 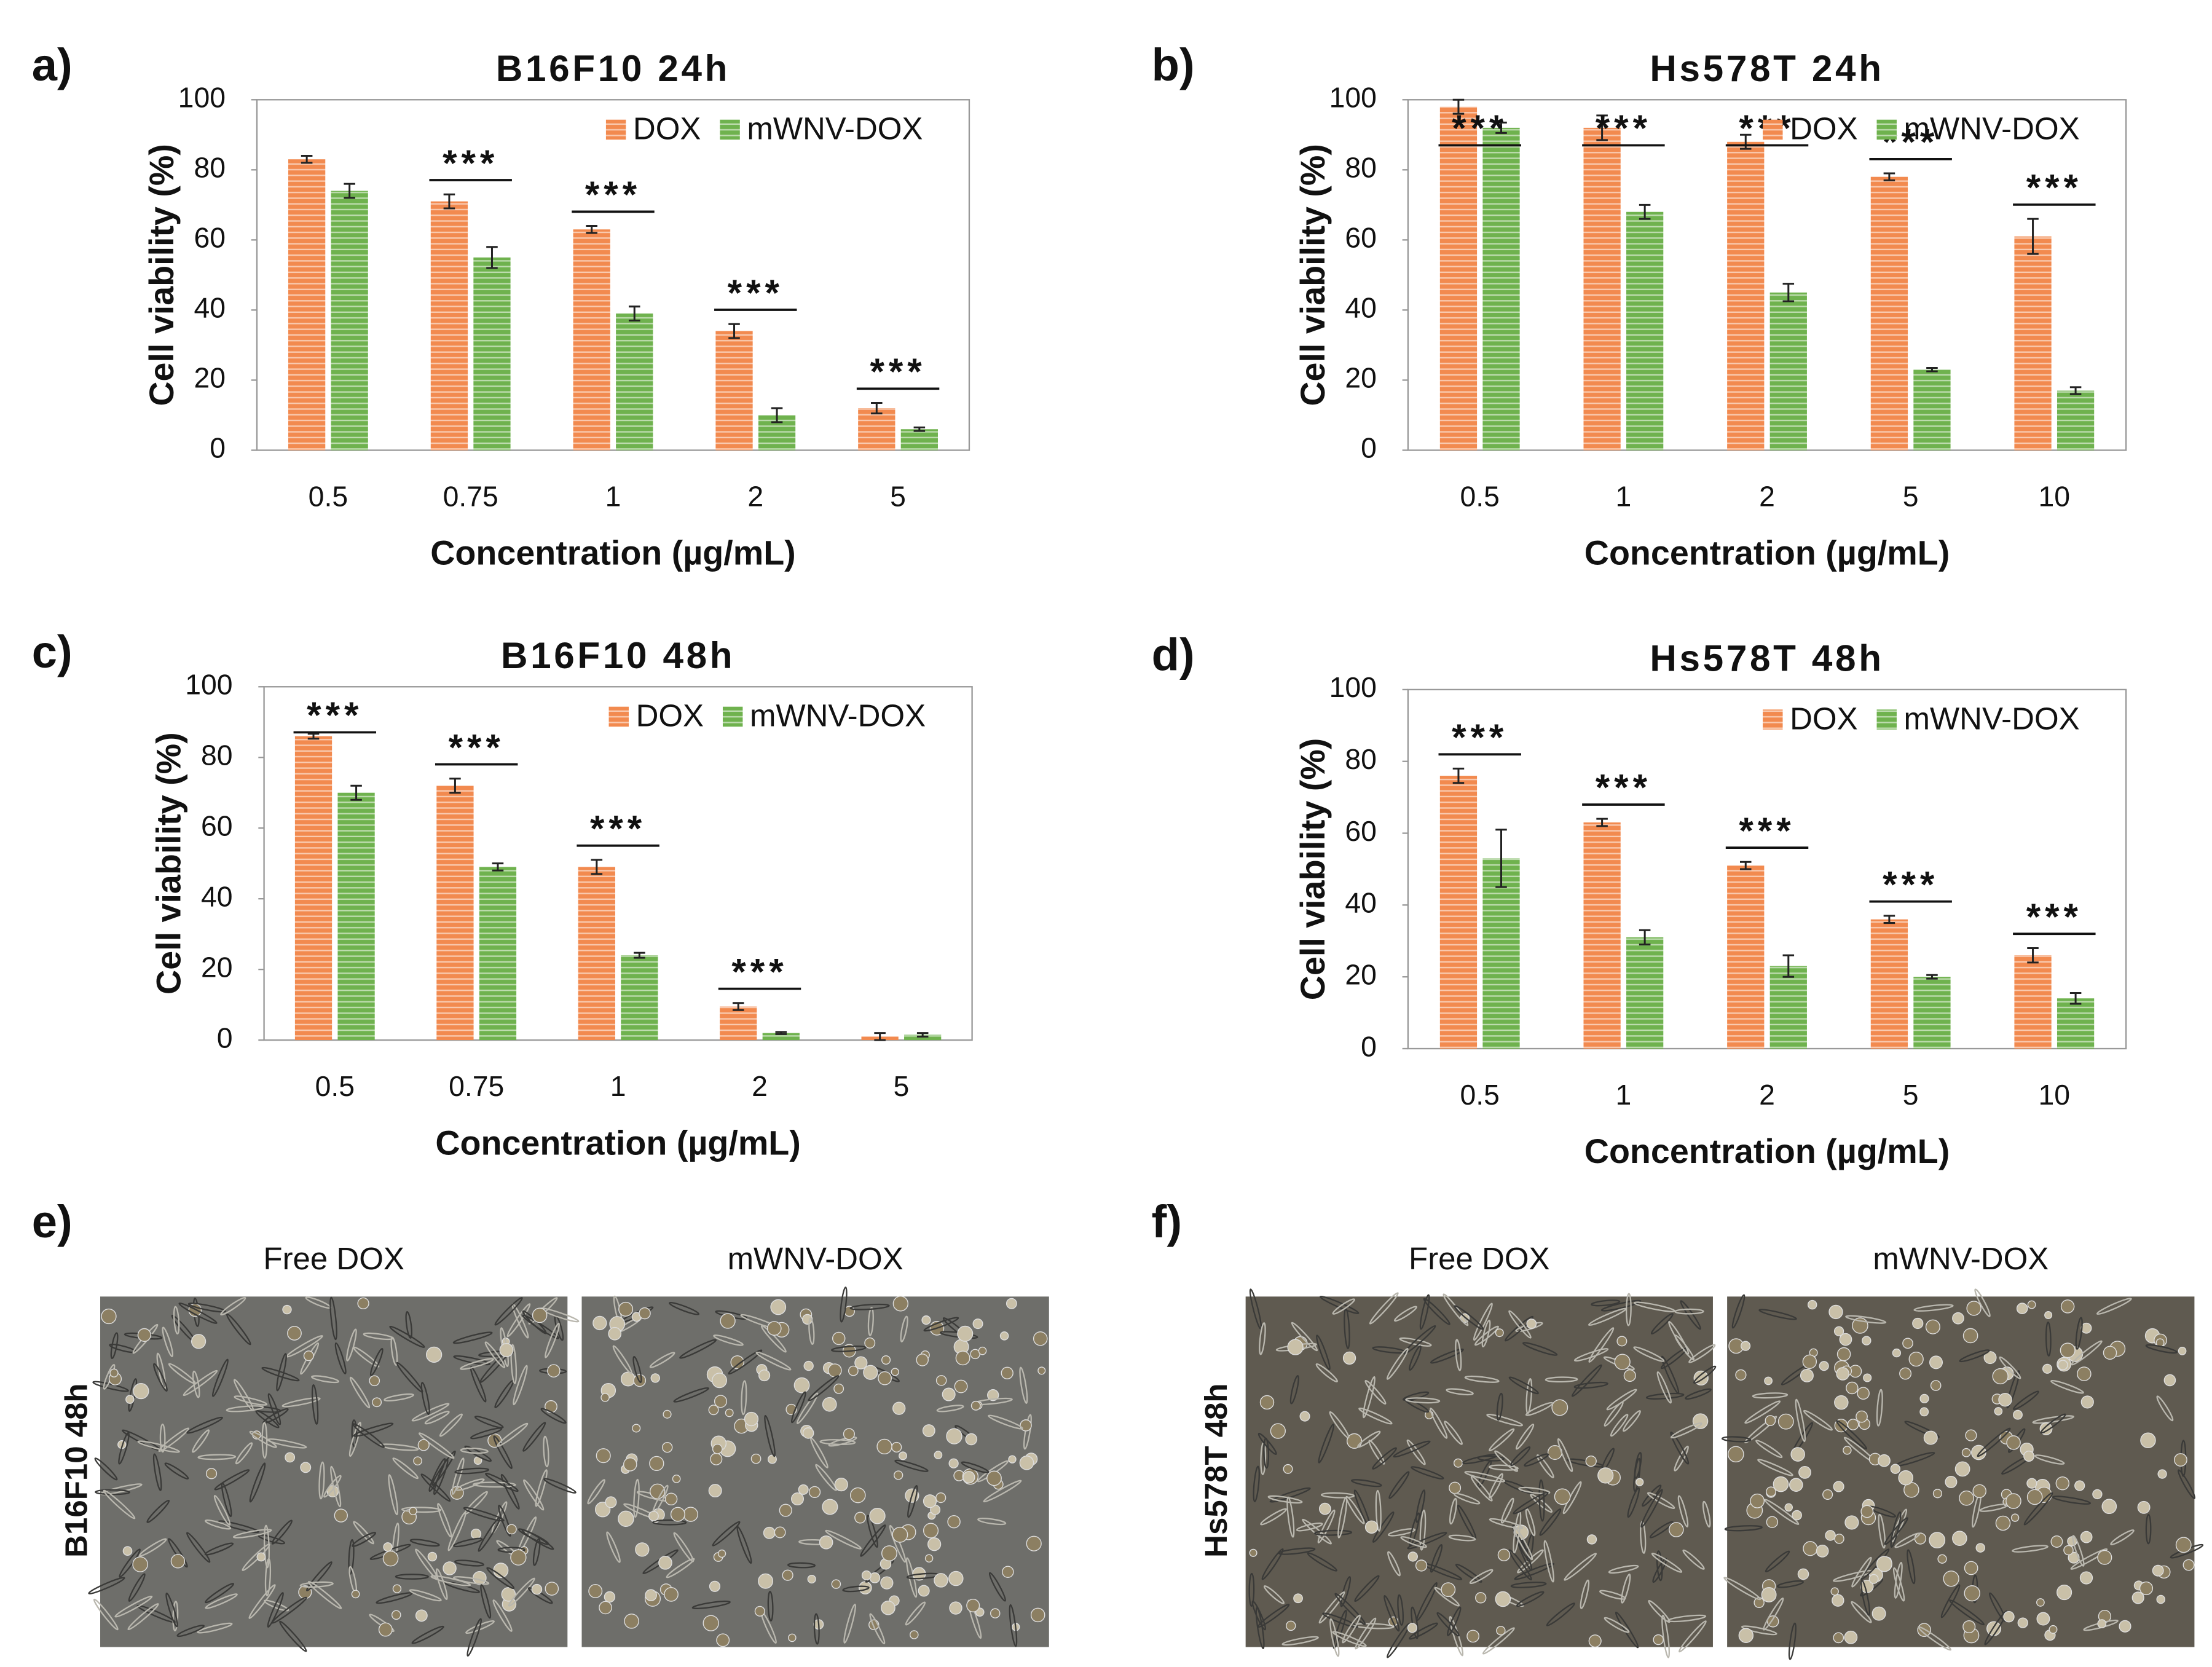 What do you see at coordinates (618, 1086) in the screenshot?
I see `x-tick-label: 1` at bounding box center [618, 1086].